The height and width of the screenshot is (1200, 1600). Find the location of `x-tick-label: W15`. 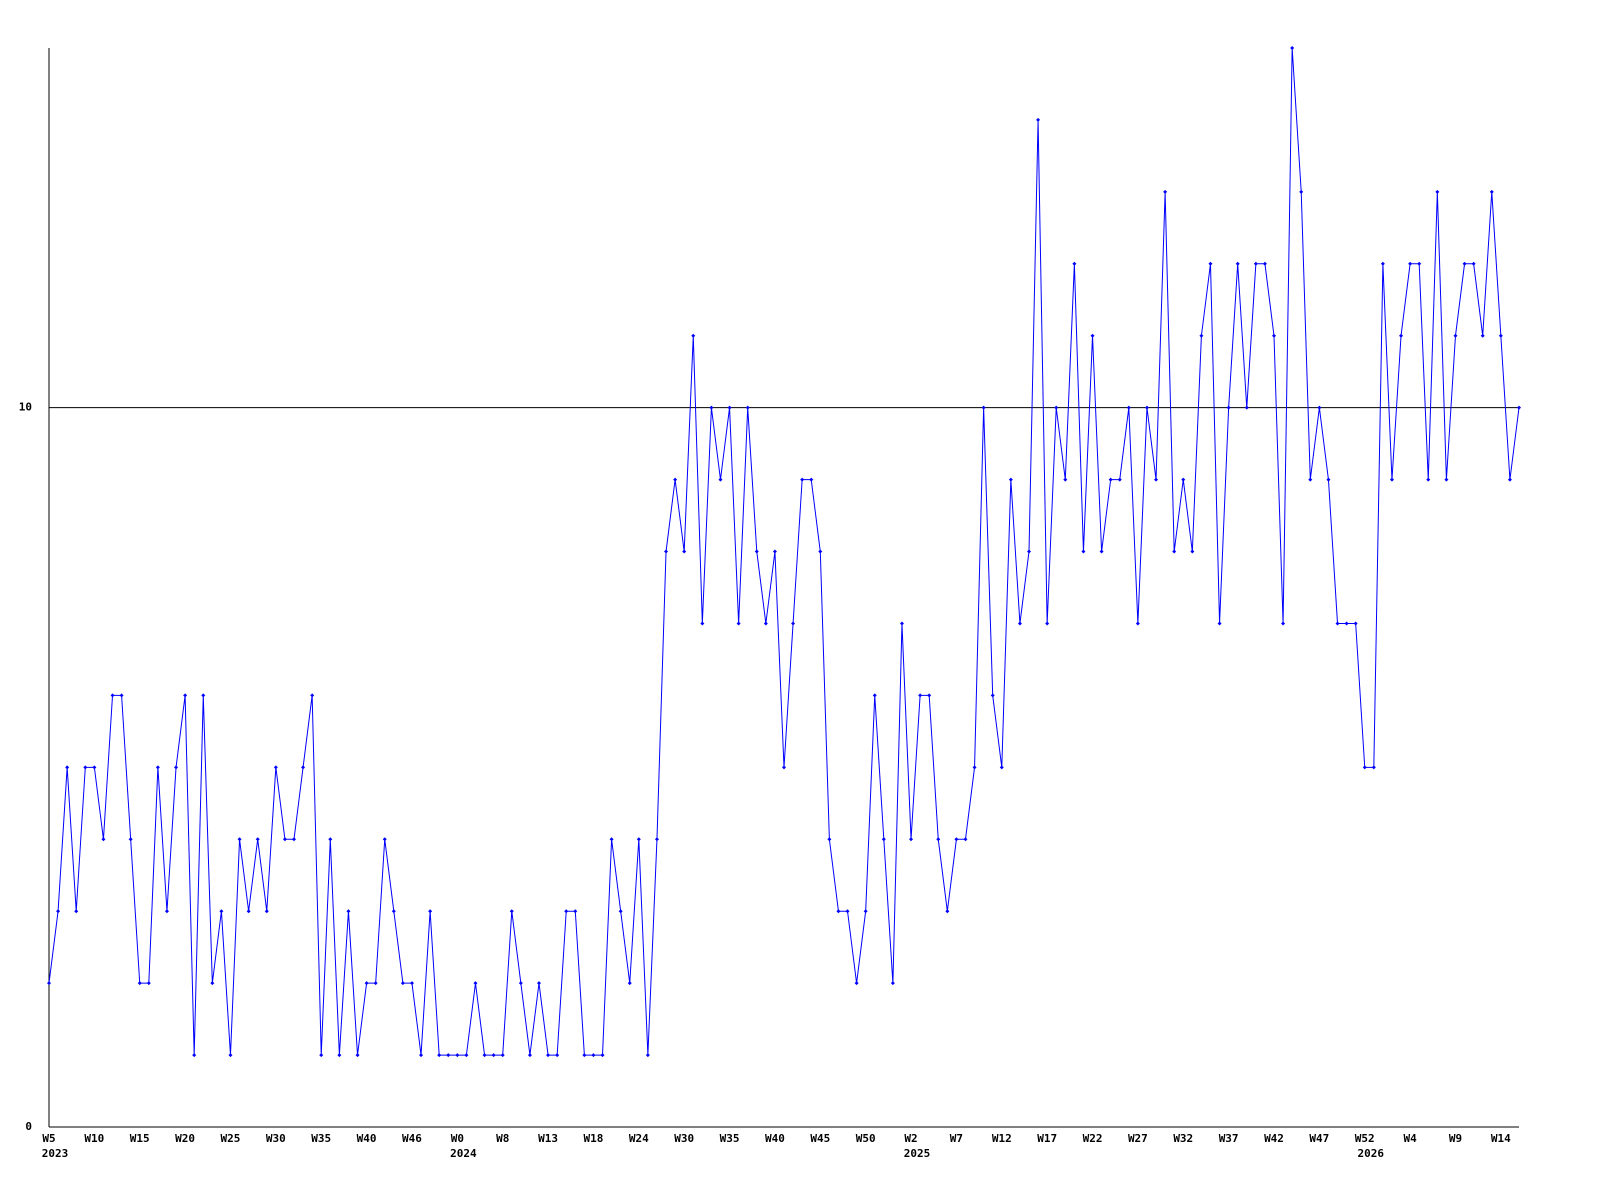

x-tick-label: W15 is located at coordinates (140, 1138).